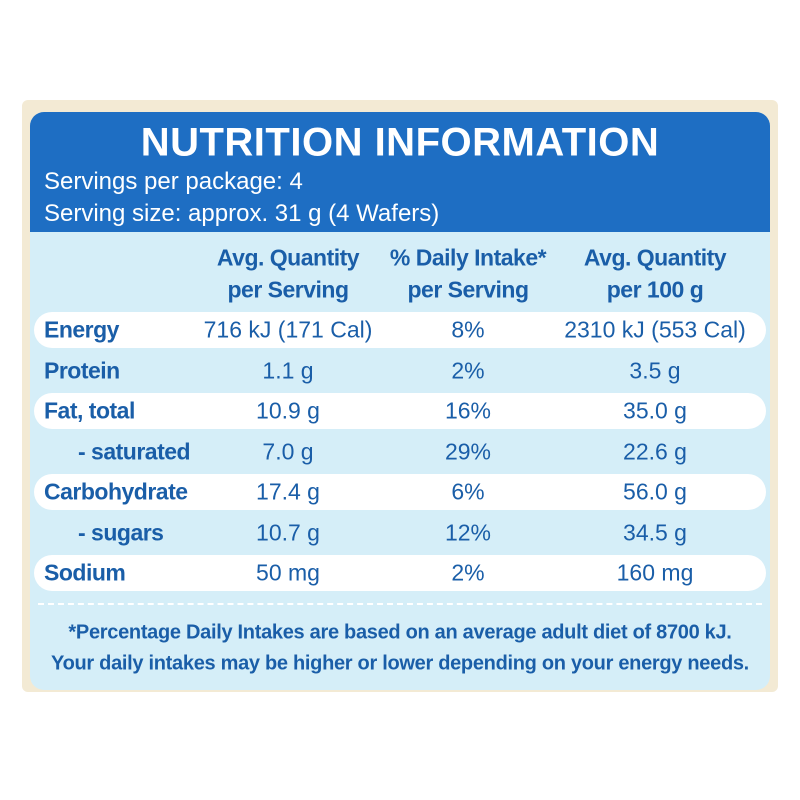  I want to click on row-label: Sodium, so click(85, 572).